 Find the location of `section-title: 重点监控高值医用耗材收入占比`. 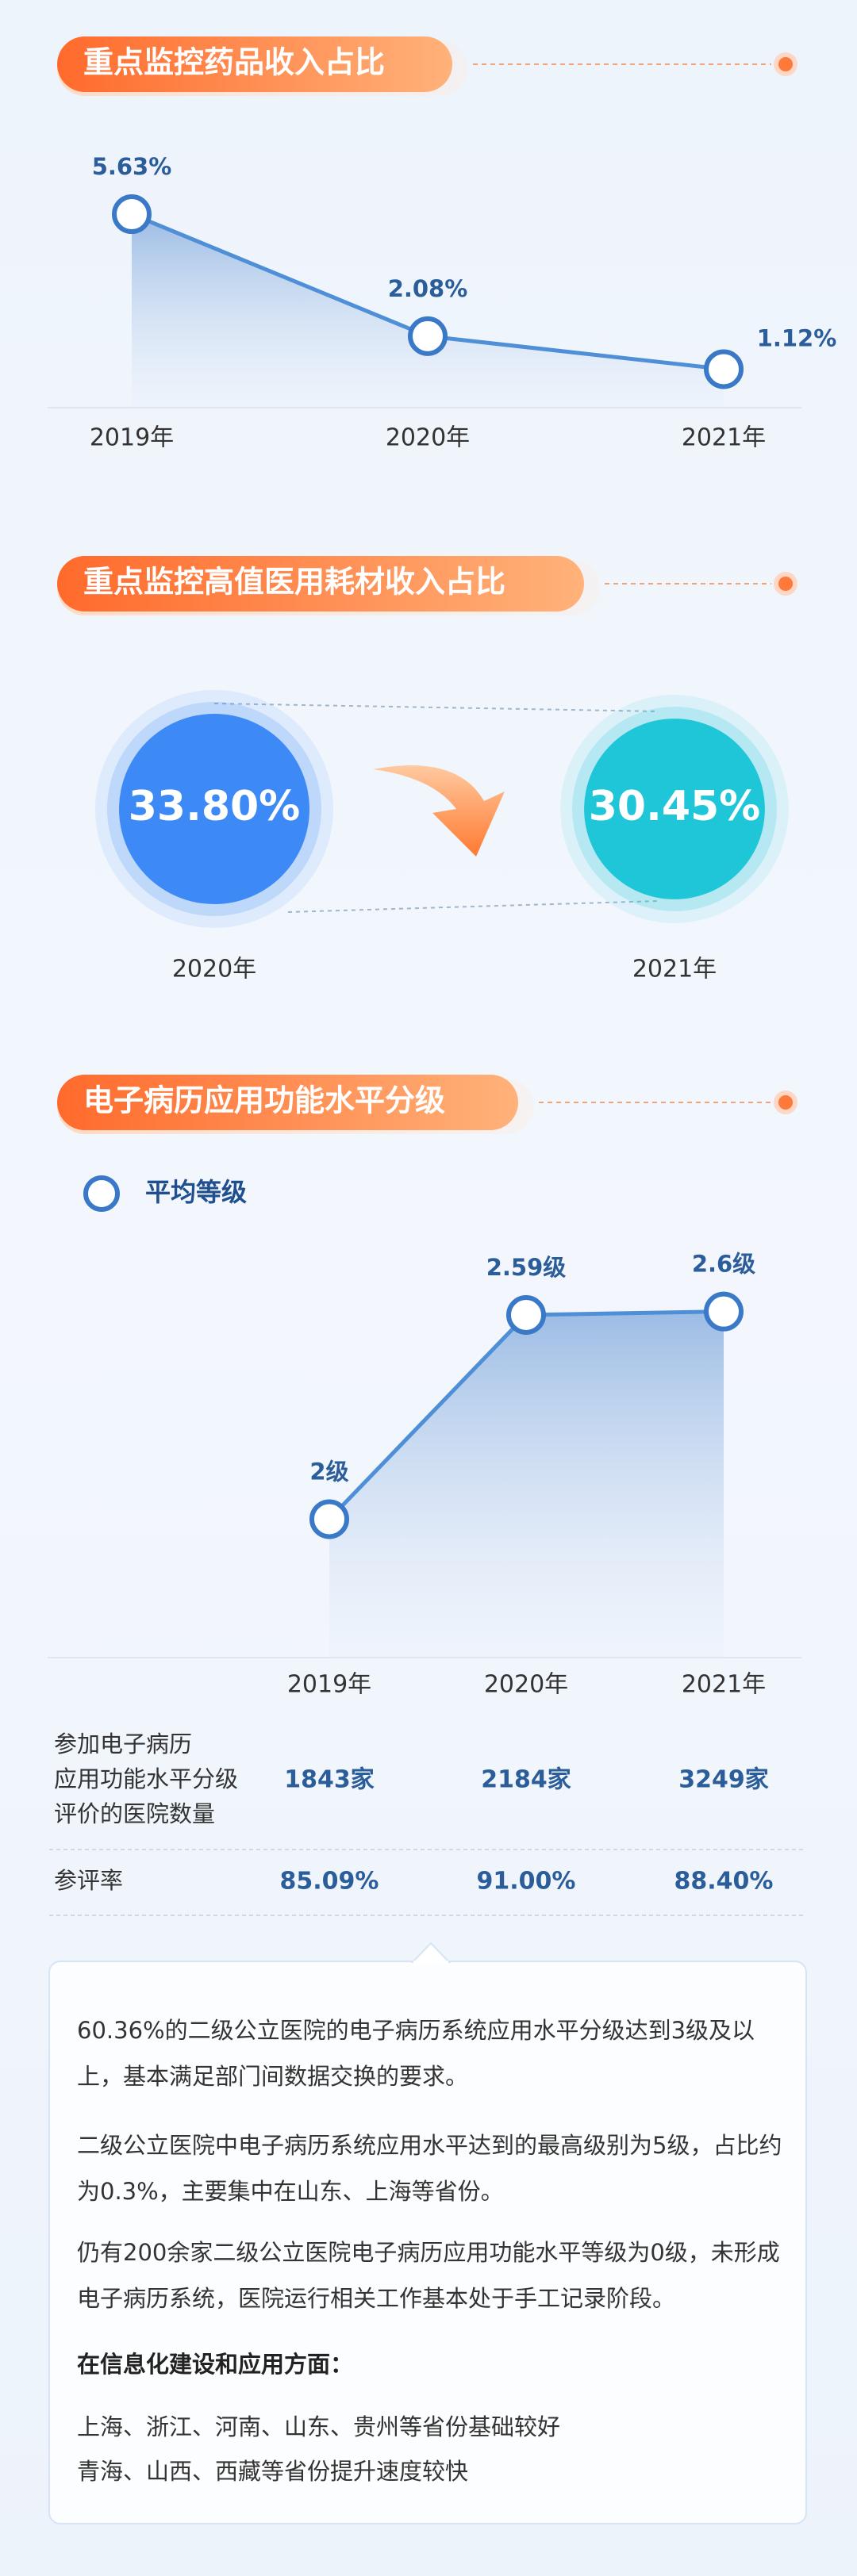

section-title: 重点监控高值医用耗材收入占比 is located at coordinates (294, 583).